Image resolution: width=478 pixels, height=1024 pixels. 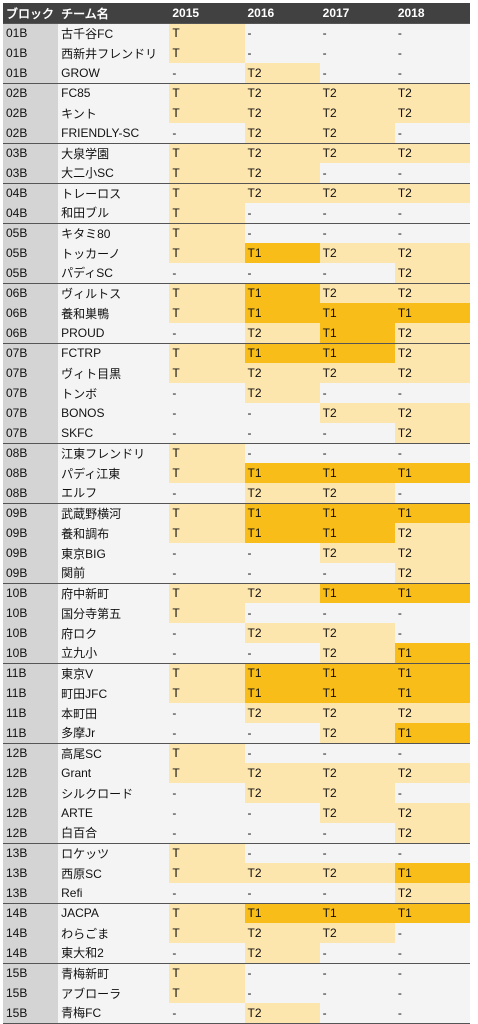 What do you see at coordinates (114, 273) in the screenshot?
I see `team-cell: パディSC` at bounding box center [114, 273].